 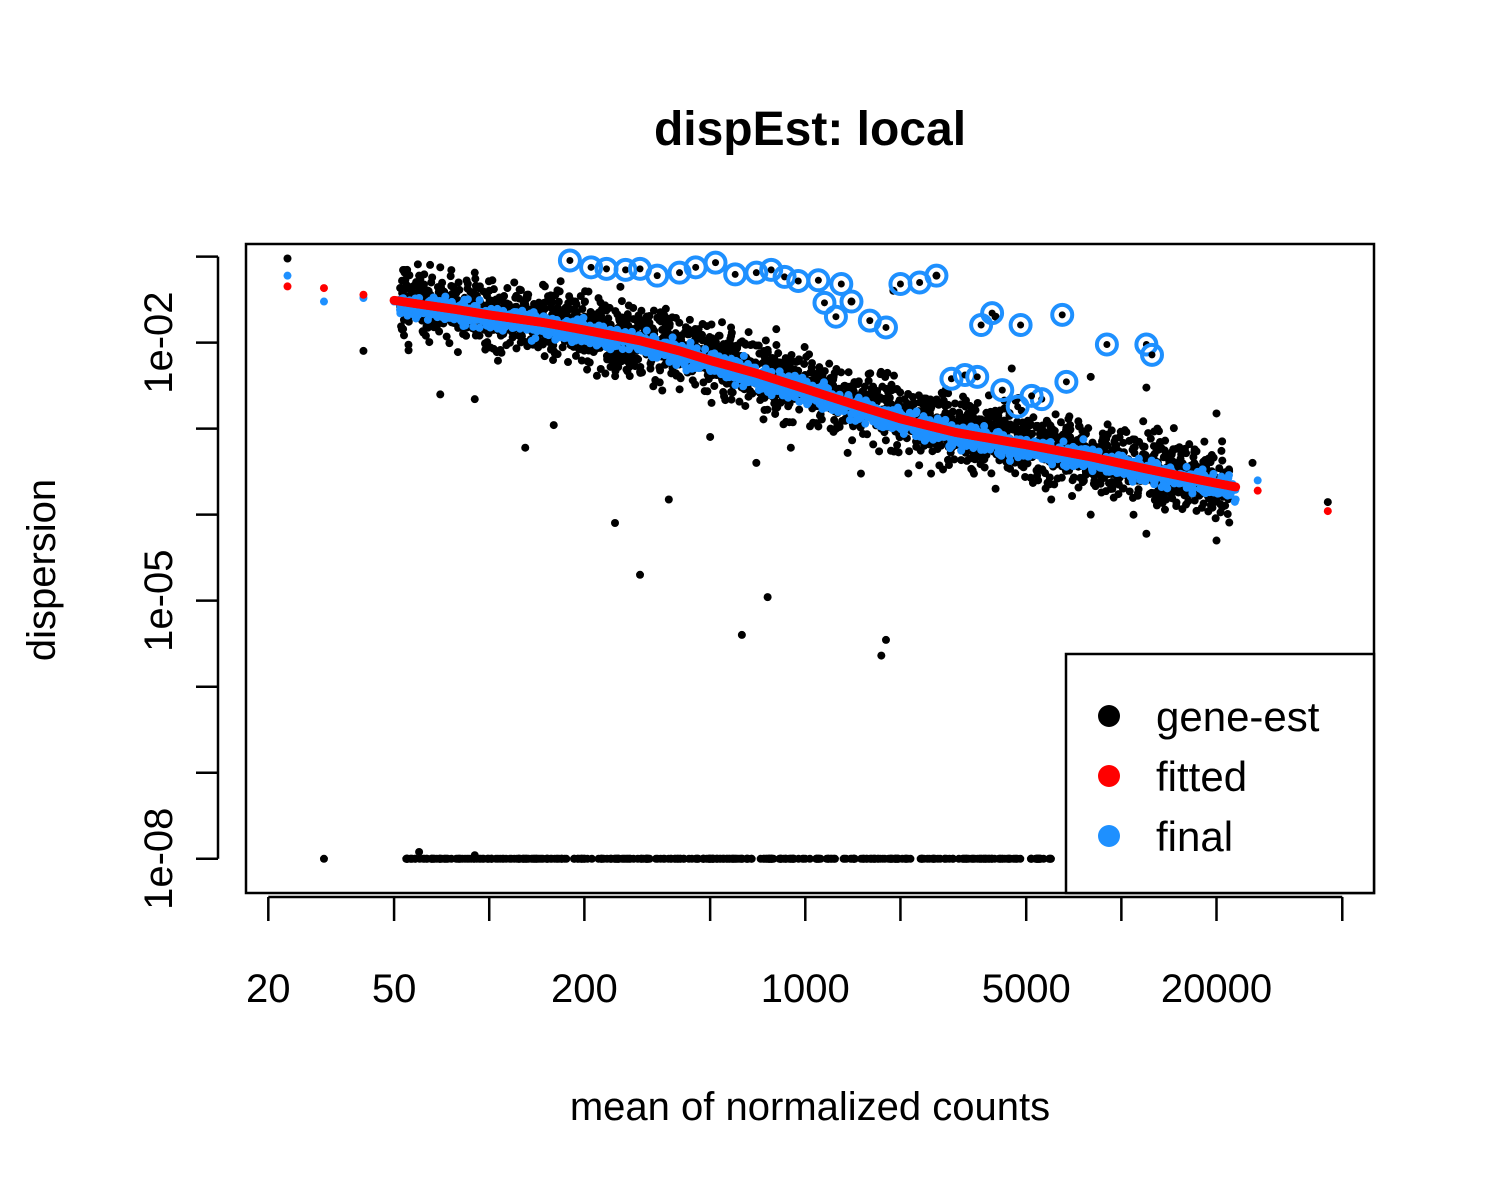 I want to click on y-tick-label: 1e-05, so click(x=159, y=601).